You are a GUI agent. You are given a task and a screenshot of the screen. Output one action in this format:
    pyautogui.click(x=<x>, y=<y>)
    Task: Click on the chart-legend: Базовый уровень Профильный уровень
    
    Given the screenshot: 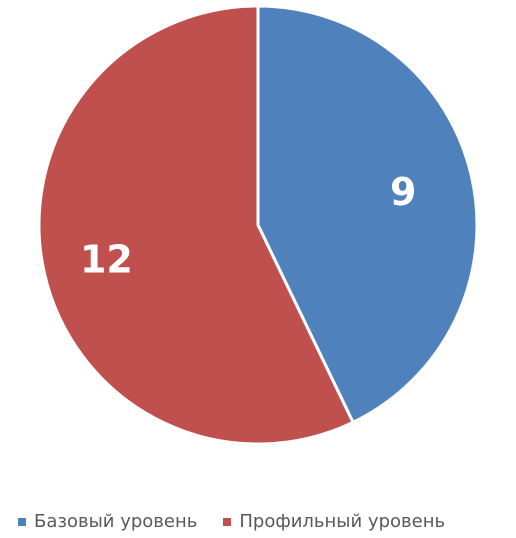 What is the action you would take?
    pyautogui.click(x=231, y=521)
    